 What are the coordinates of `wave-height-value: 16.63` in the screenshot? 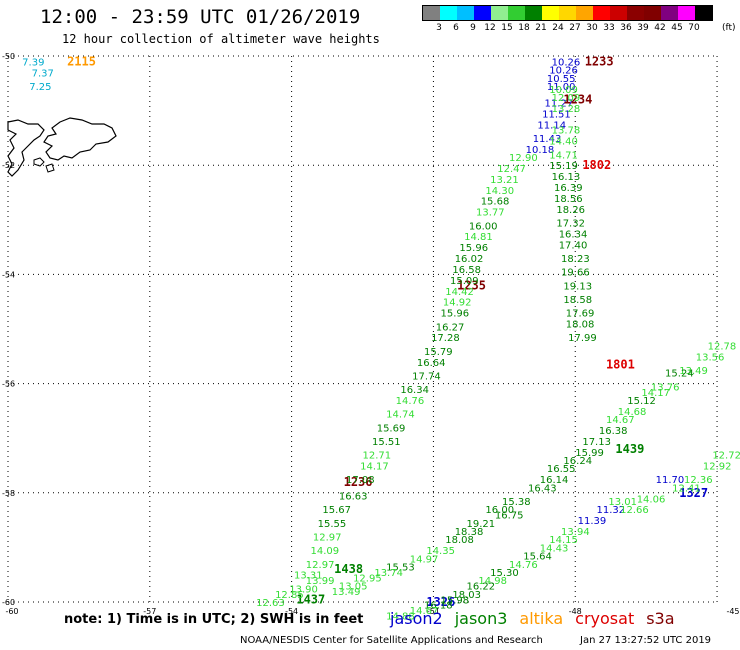 It's located at (353, 497).